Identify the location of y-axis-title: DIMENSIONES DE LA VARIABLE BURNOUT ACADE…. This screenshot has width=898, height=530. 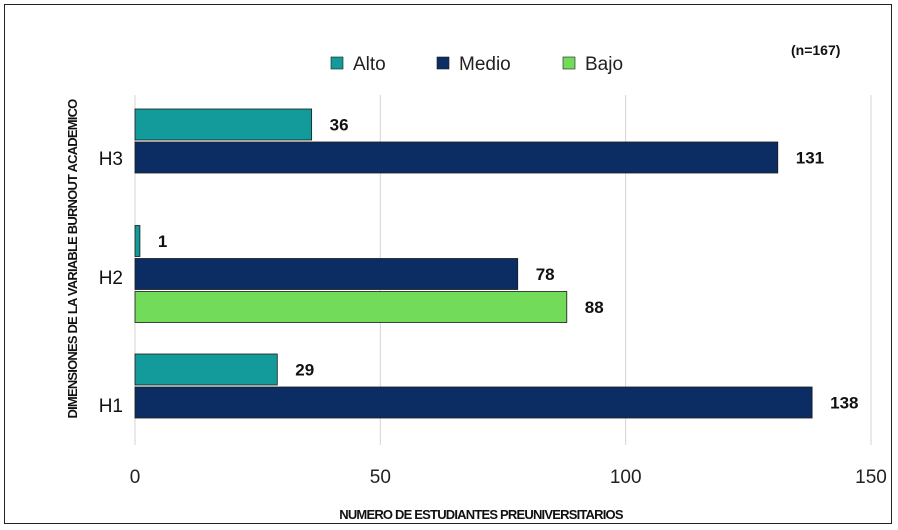
(72, 259).